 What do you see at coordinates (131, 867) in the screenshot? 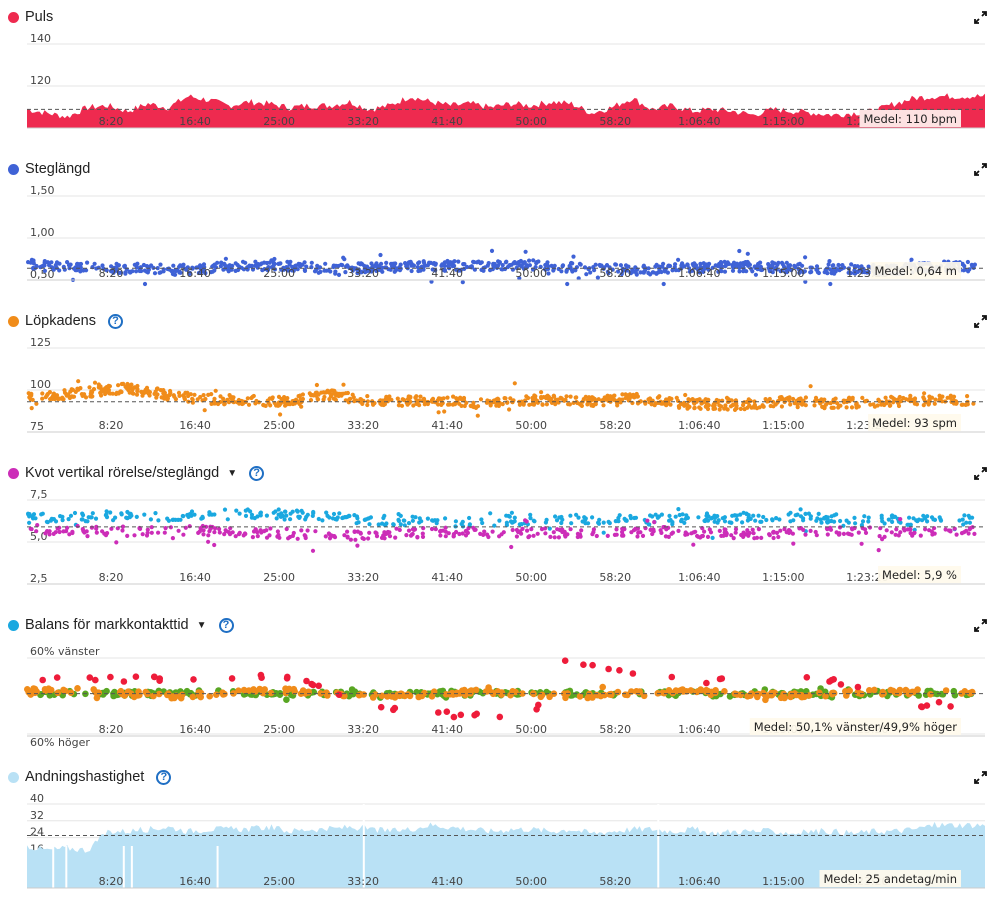
I see `data-gap` at bounding box center [131, 867].